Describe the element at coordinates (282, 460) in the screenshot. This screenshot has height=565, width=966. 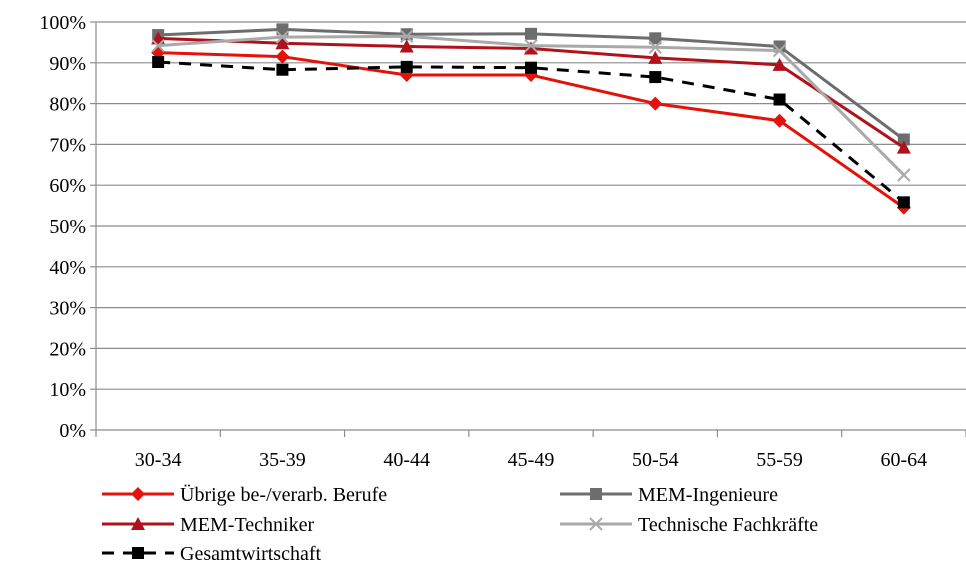
I see `x-tick-label: 35-39` at that location.